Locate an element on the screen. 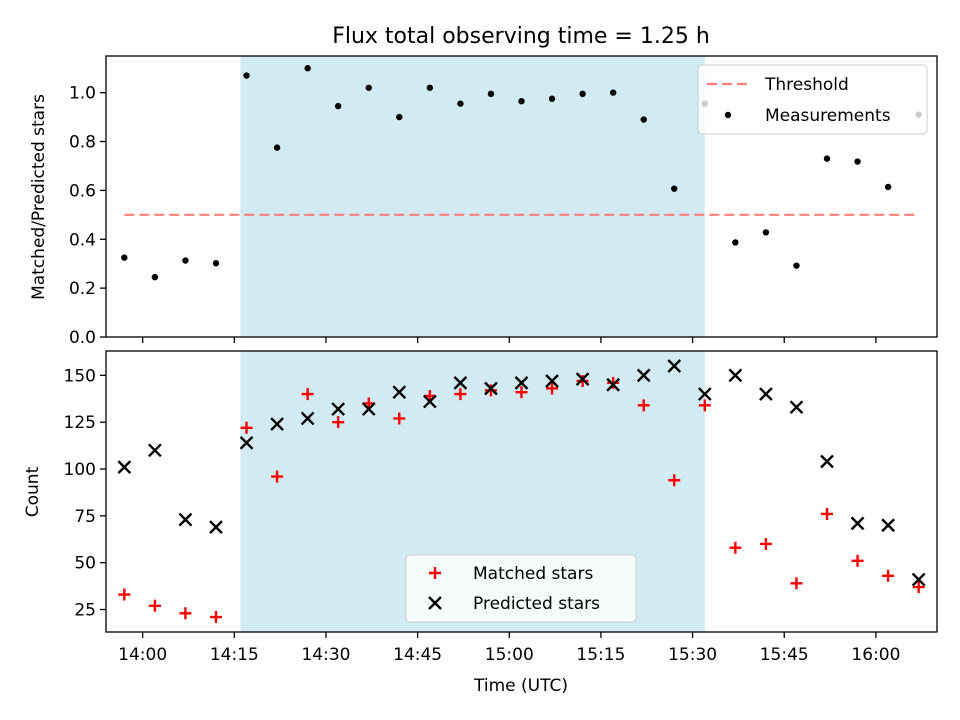  legend-predicted-label: Predicted stars is located at coordinates (536, 604).